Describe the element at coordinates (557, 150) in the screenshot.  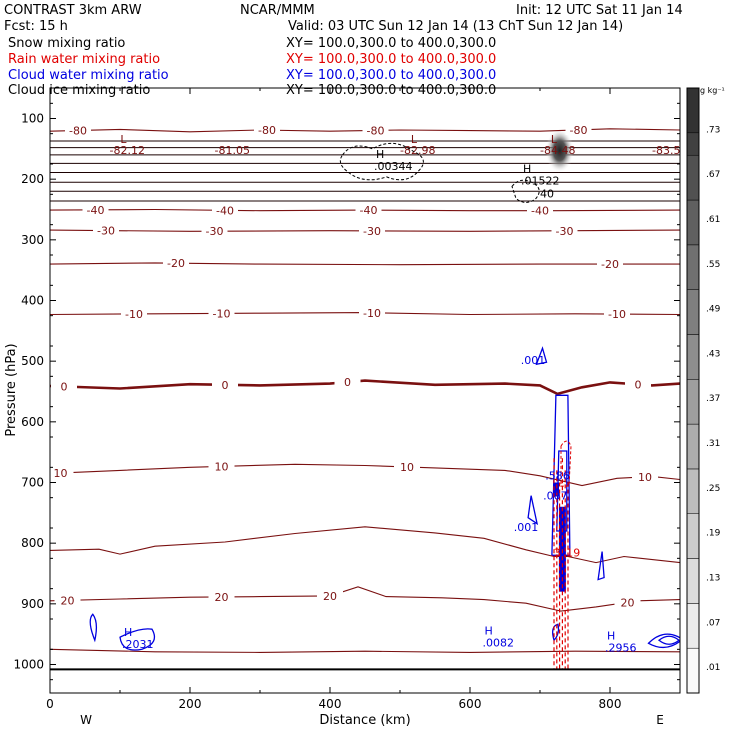
I see `temperature-extreme-value: -84.48` at that location.